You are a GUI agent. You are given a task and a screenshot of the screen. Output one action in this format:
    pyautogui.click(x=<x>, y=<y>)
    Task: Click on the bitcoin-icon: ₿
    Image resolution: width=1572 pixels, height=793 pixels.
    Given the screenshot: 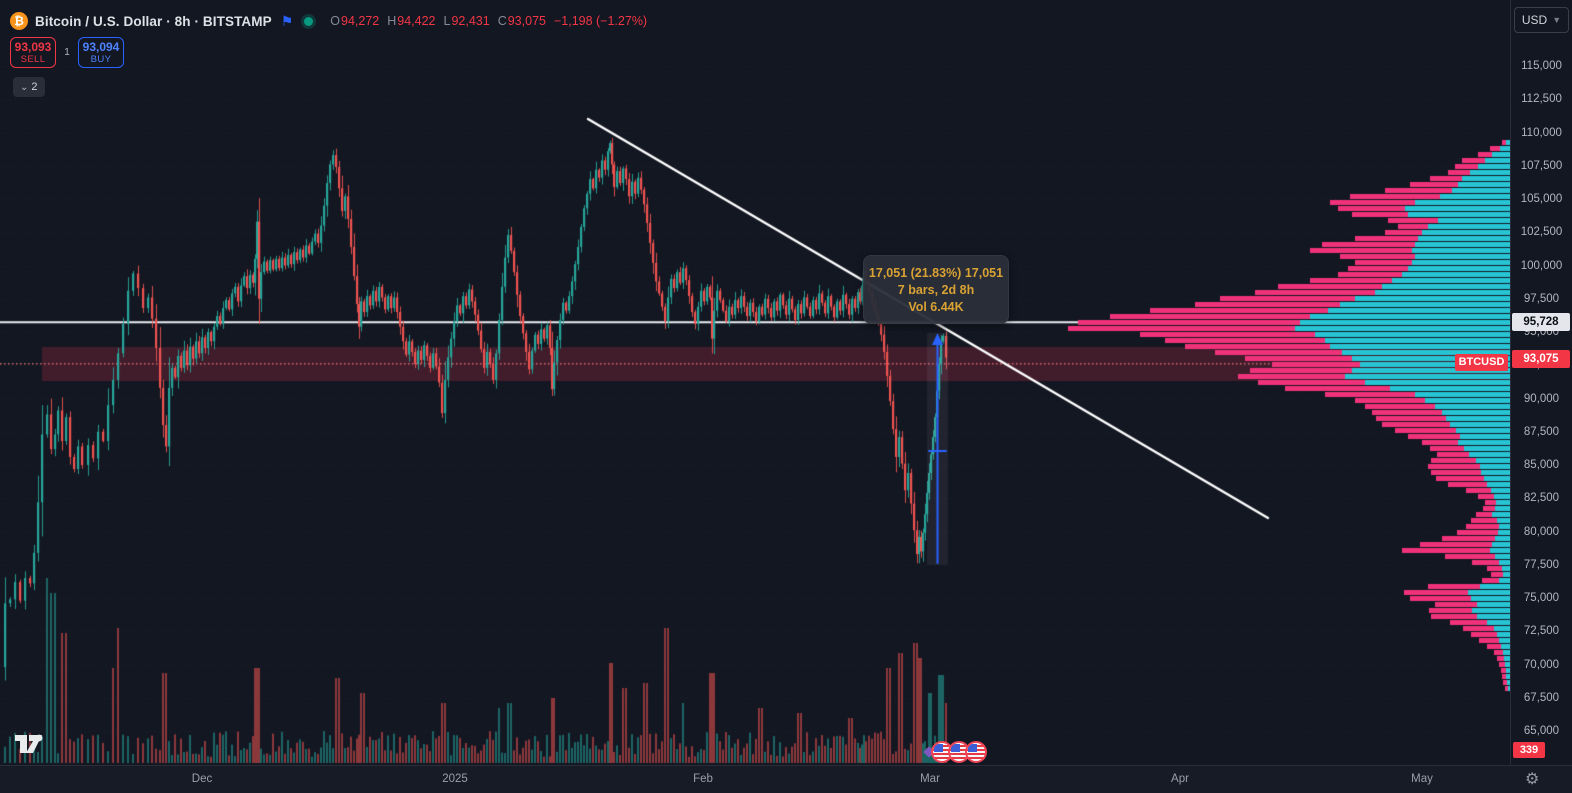 What is the action you would take?
    pyautogui.click(x=19, y=21)
    